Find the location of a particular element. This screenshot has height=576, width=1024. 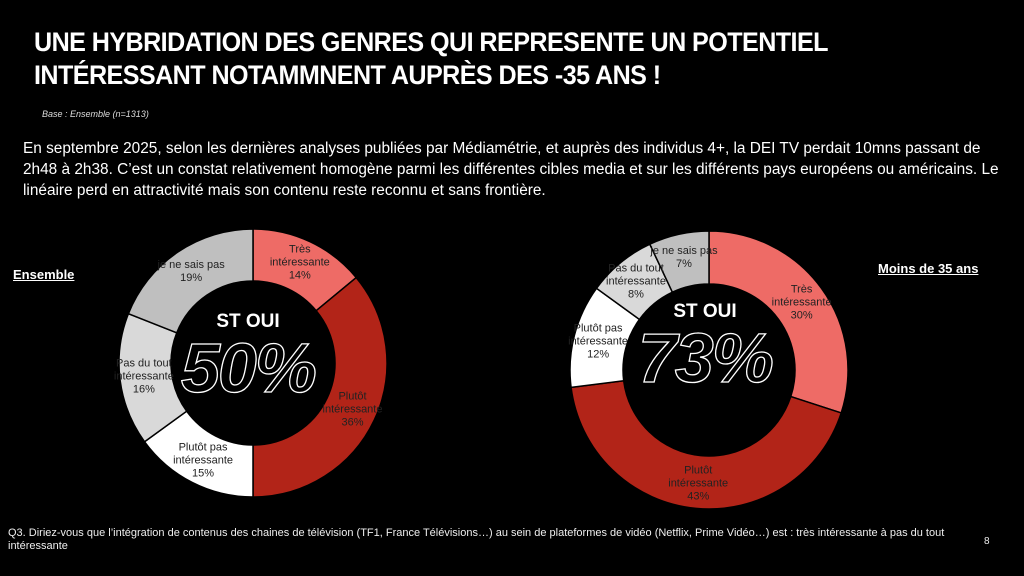

segment-label: Plutôt intéressante 36% is located at coordinates (353, 409).